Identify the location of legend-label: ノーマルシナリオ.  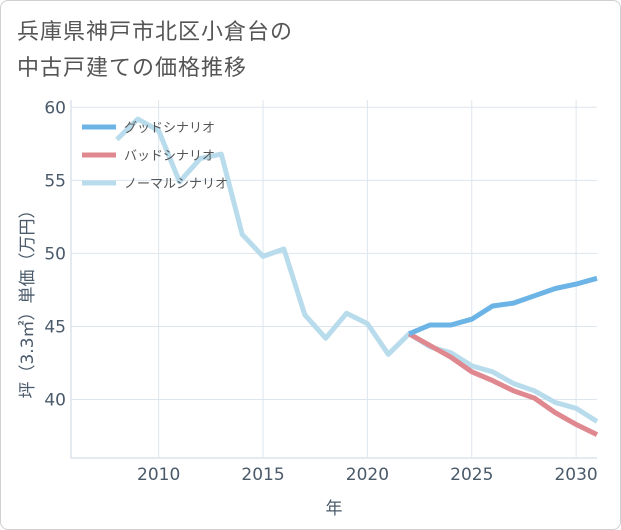
(176, 184).